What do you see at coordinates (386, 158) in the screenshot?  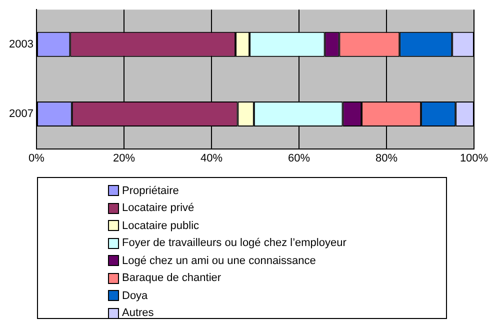 I see `x-tick-label: 80%` at bounding box center [386, 158].